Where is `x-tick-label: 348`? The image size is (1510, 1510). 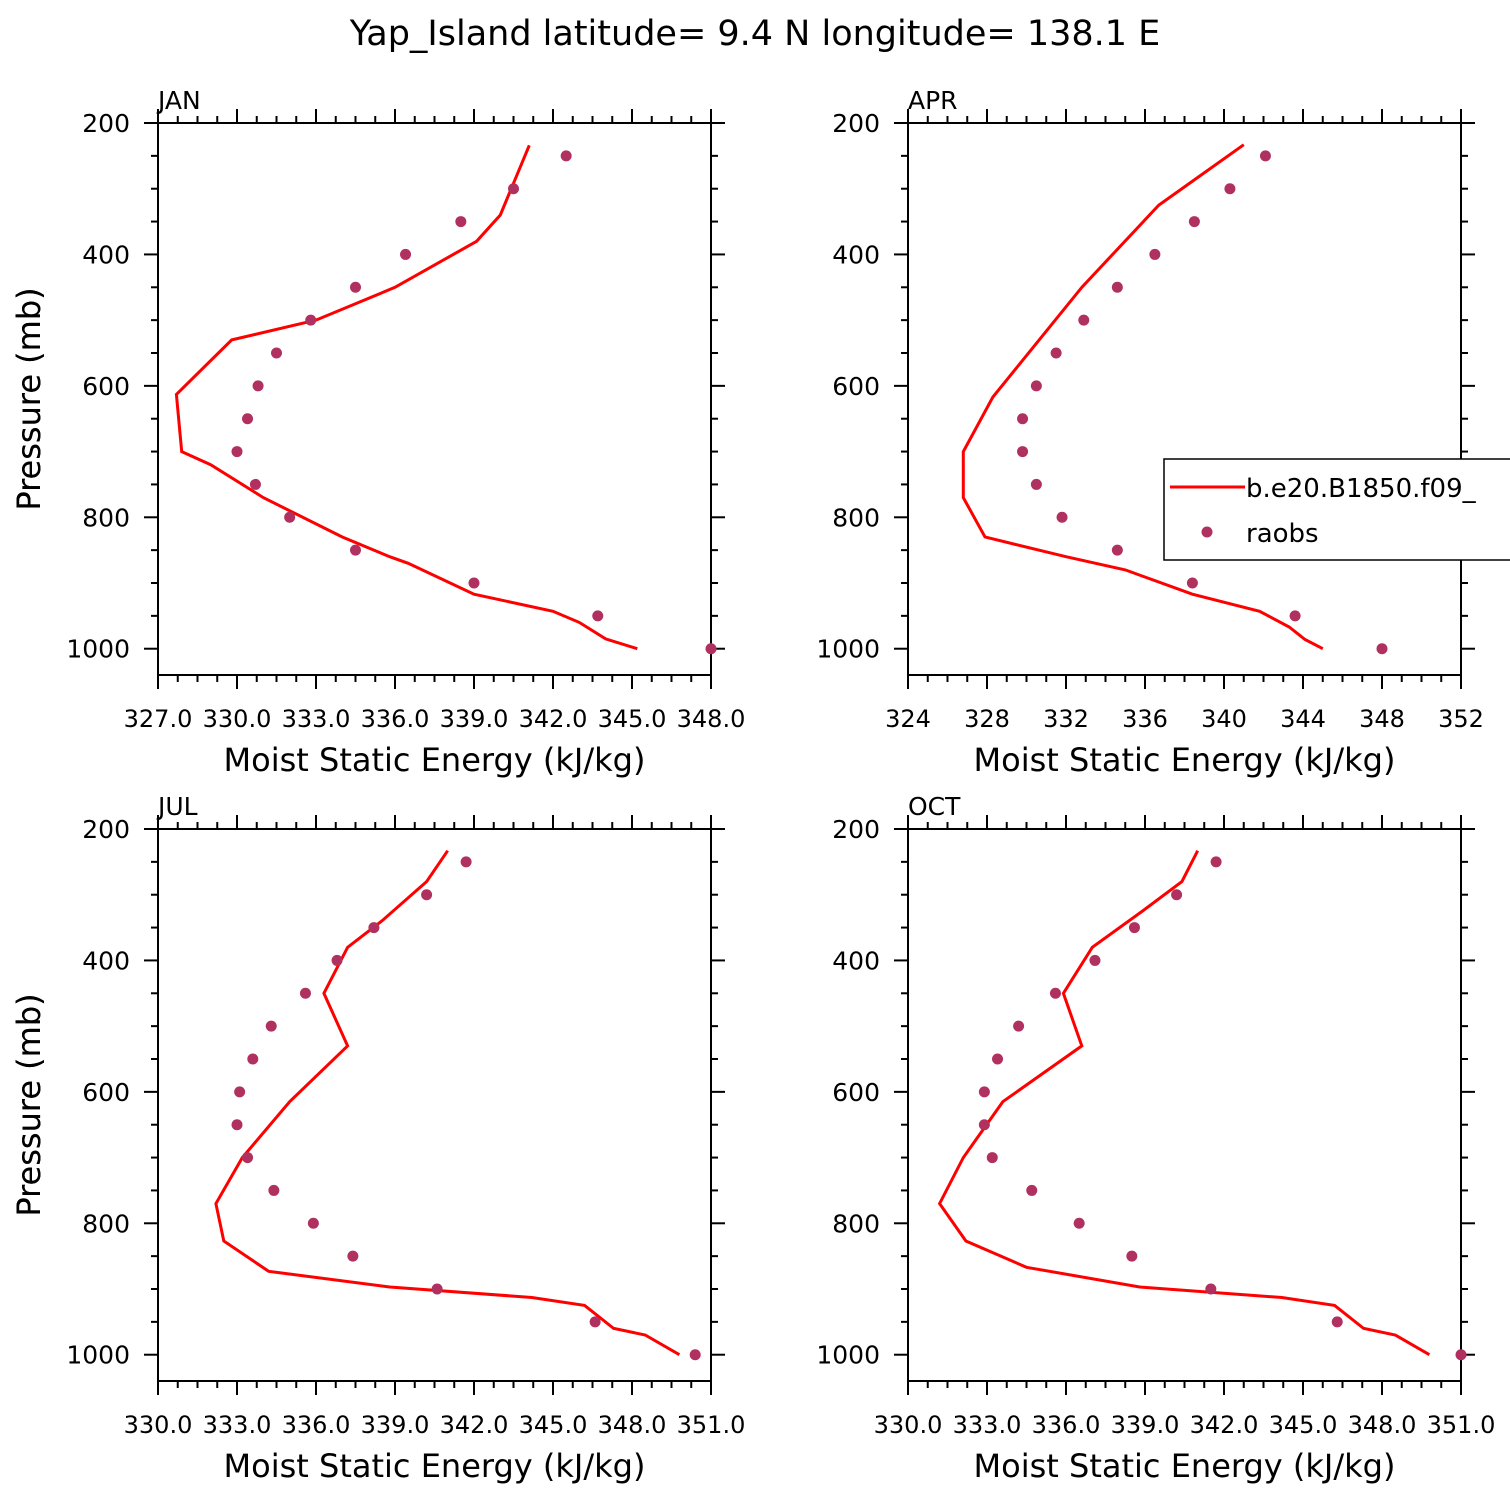 x-tick-label: 348 is located at coordinates (1382, 719).